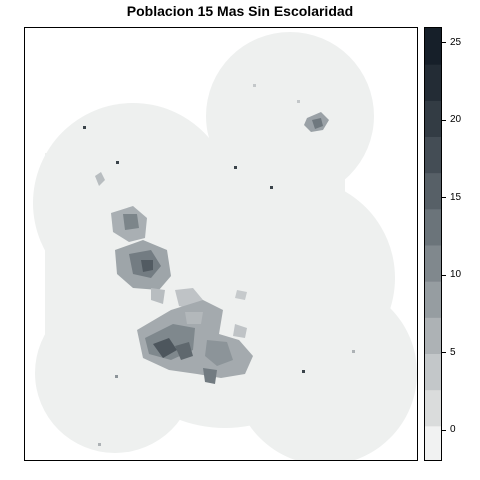 The height and width of the screenshot is (480, 480). Describe the element at coordinates (181, 275) in the screenshot. I see `central-cluster` at that location.